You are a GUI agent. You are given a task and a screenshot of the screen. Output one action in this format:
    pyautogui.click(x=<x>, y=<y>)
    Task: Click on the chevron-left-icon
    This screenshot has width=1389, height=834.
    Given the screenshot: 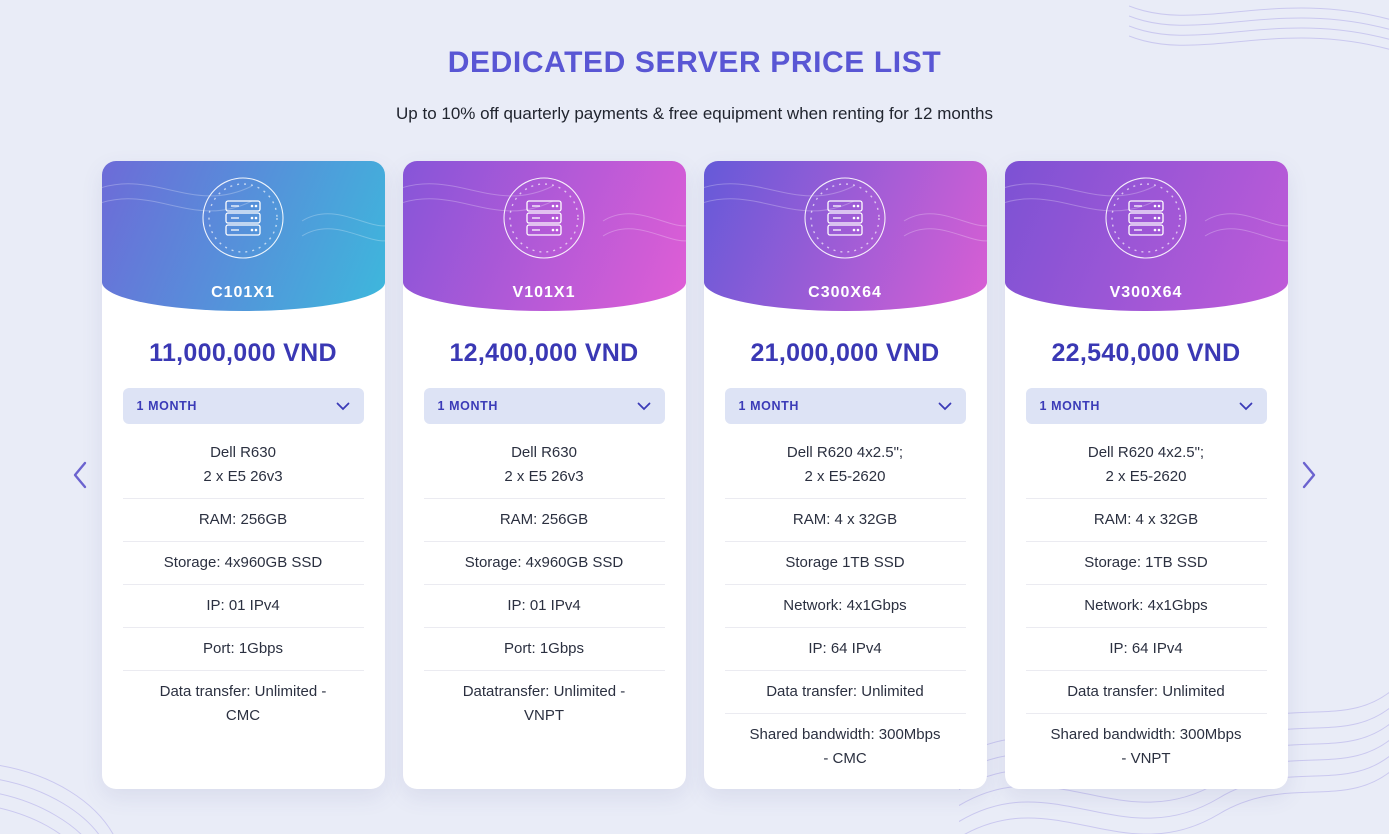 What is the action you would take?
    pyautogui.click(x=80, y=475)
    